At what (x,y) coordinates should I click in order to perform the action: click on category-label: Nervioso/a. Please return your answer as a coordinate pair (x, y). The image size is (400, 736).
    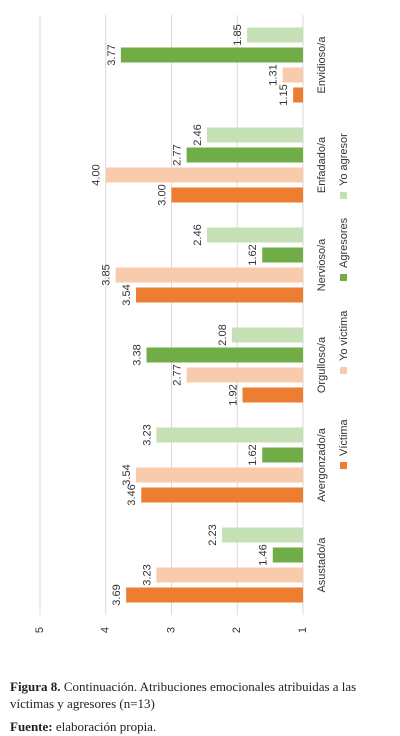
    Looking at the image, I should click on (322, 264).